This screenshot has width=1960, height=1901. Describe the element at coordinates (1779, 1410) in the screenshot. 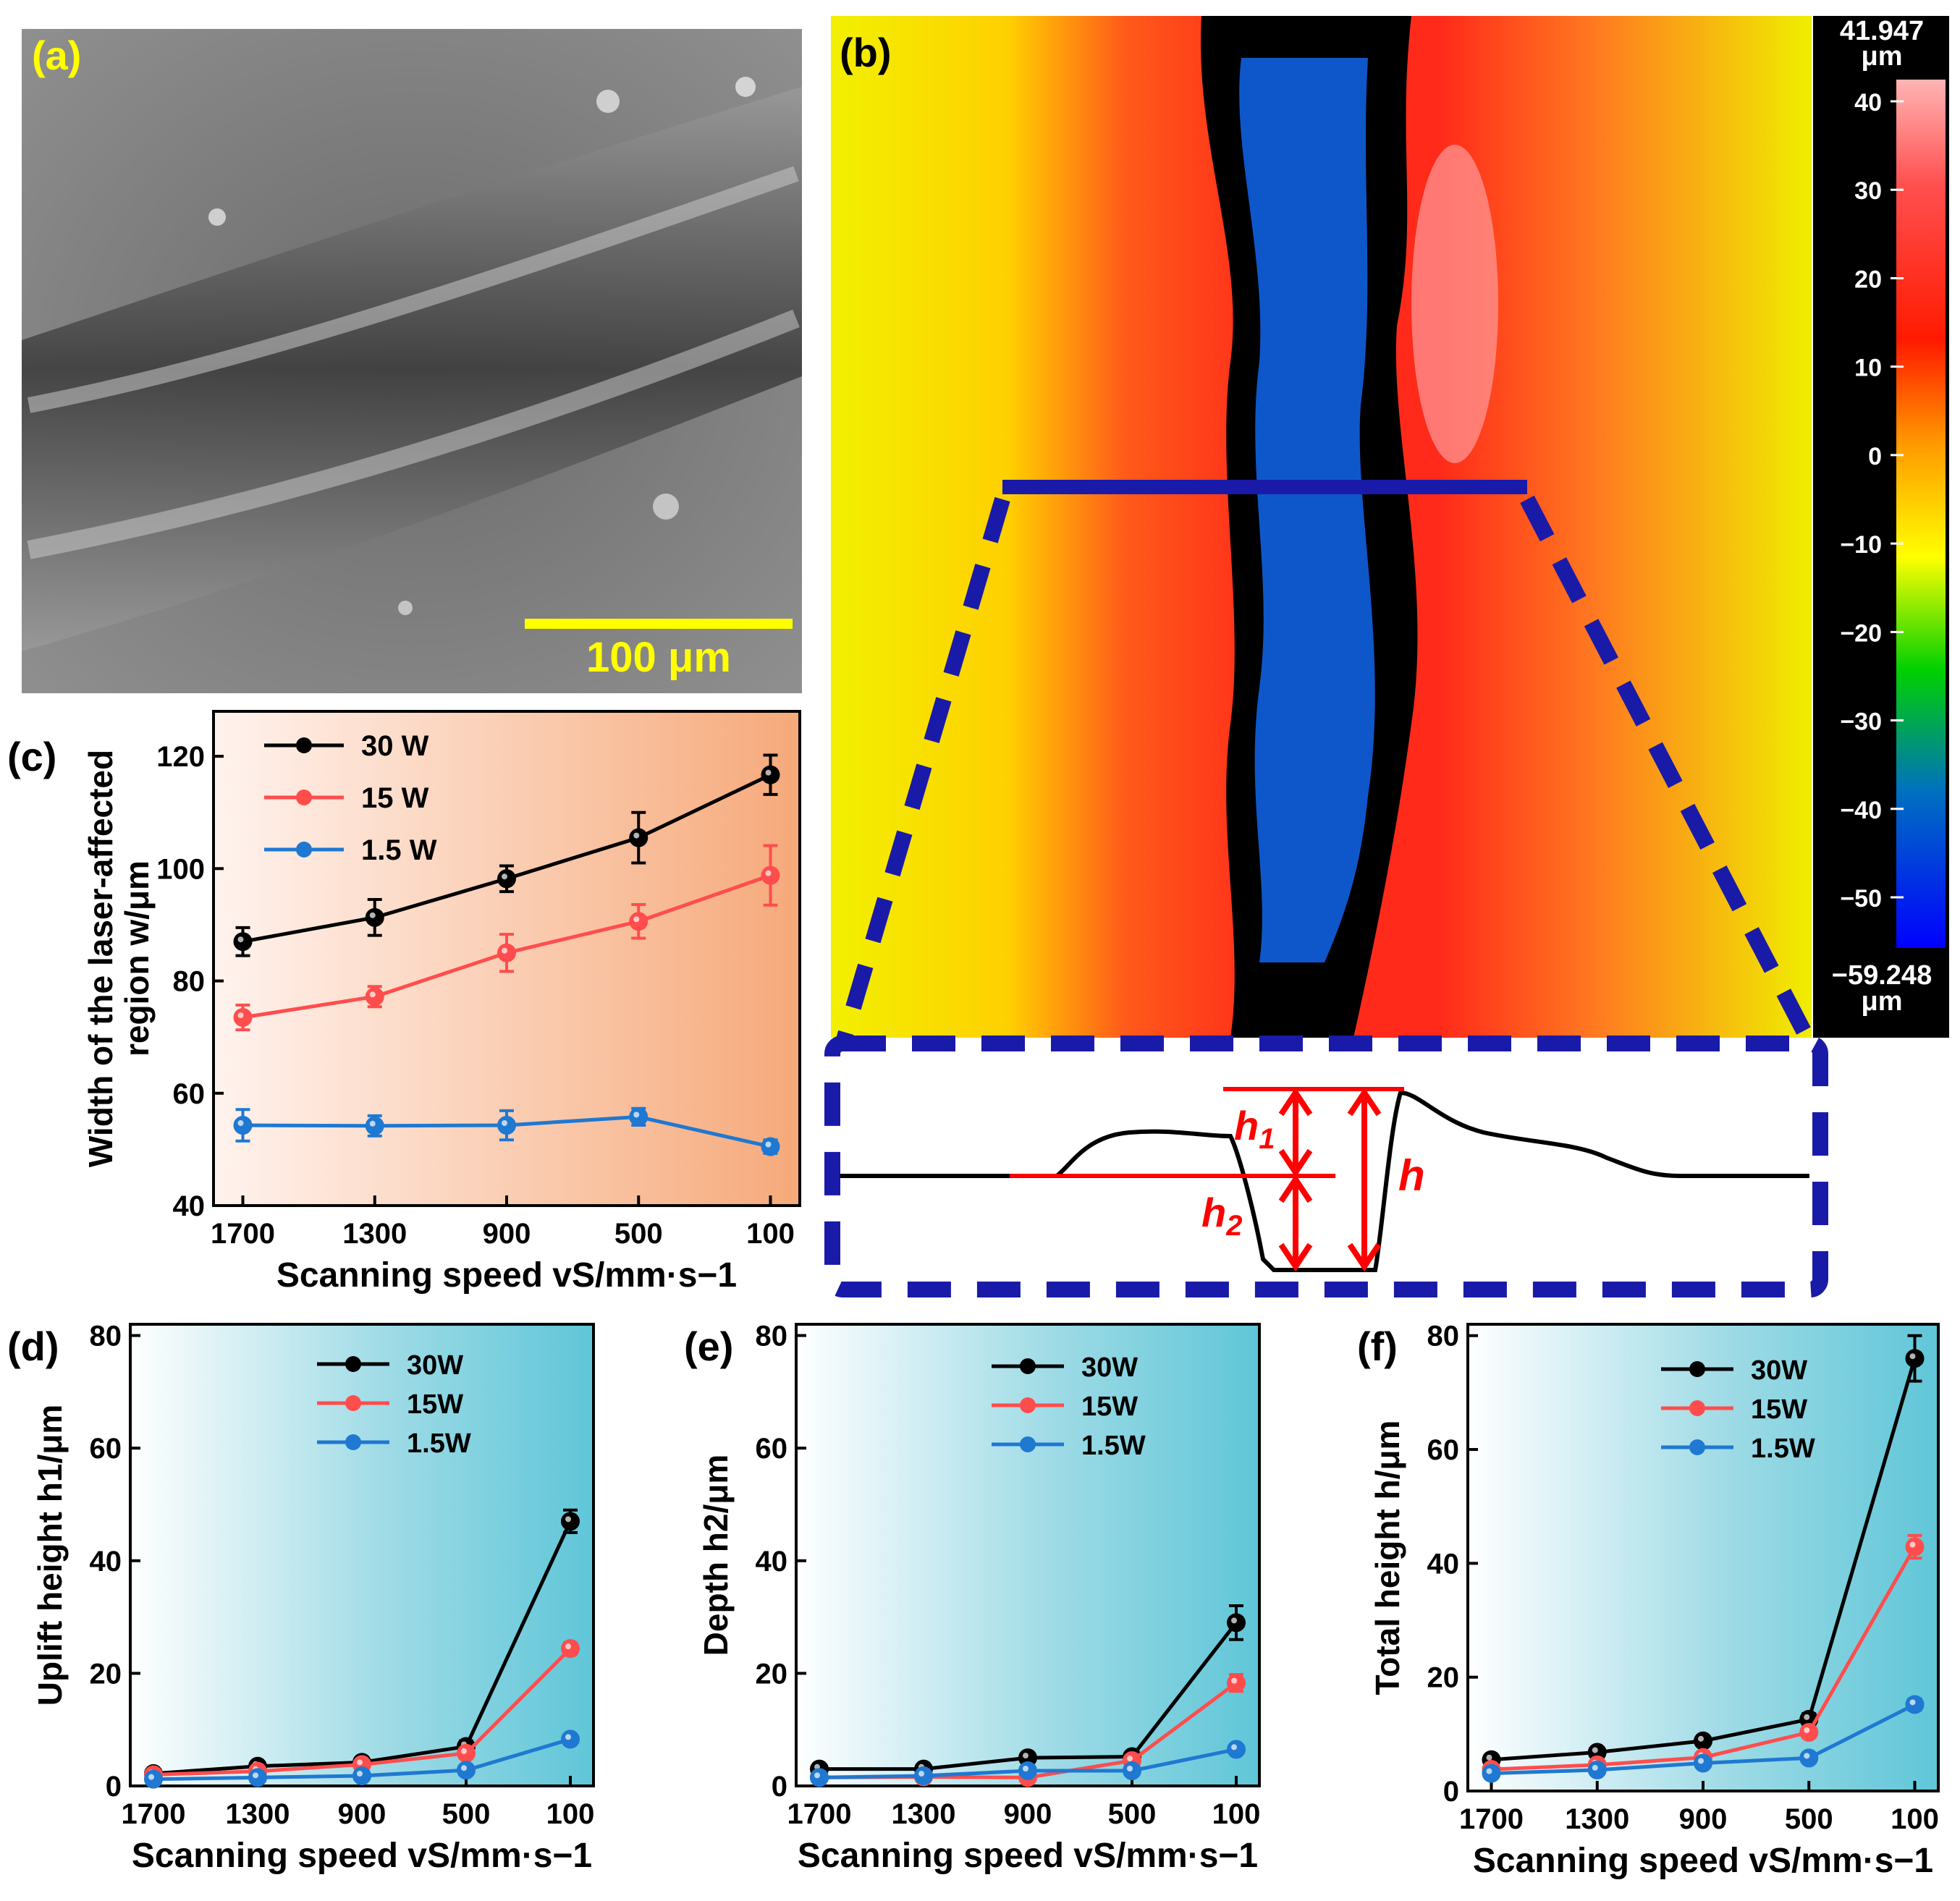

I see `legend-label: 15W` at that location.